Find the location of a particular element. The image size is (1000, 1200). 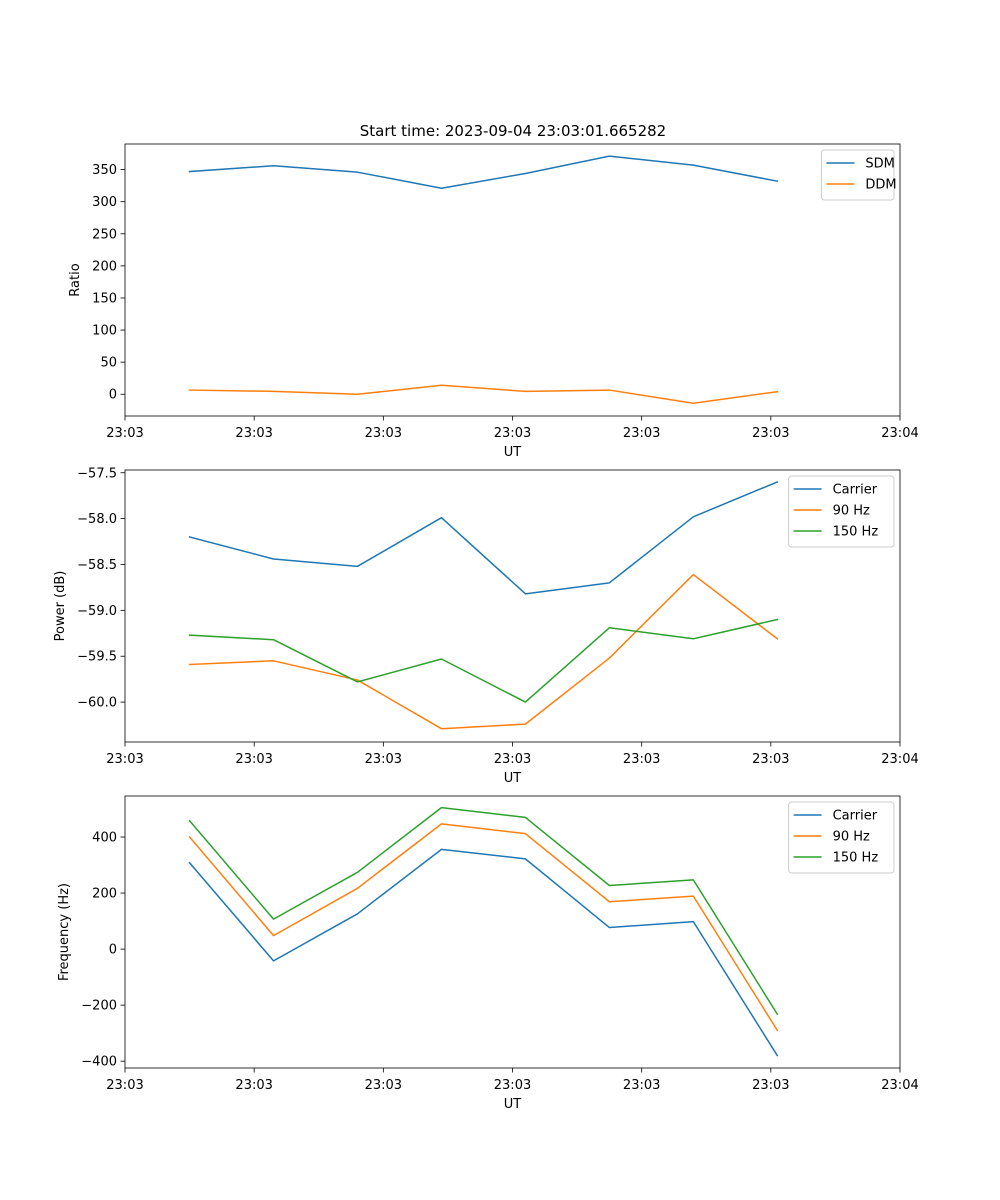

y-tick-label: −58.0 is located at coordinates (97, 519).